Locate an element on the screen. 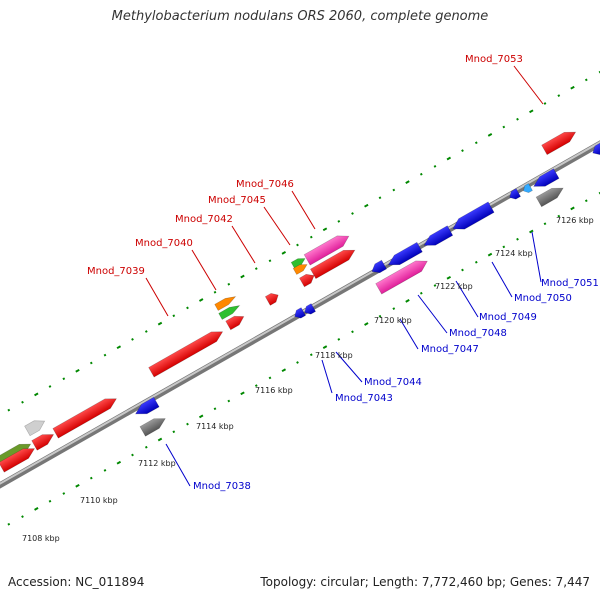 This screenshot has height=600, width=600. gene-label: Mnod_7048 is located at coordinates (478, 333).